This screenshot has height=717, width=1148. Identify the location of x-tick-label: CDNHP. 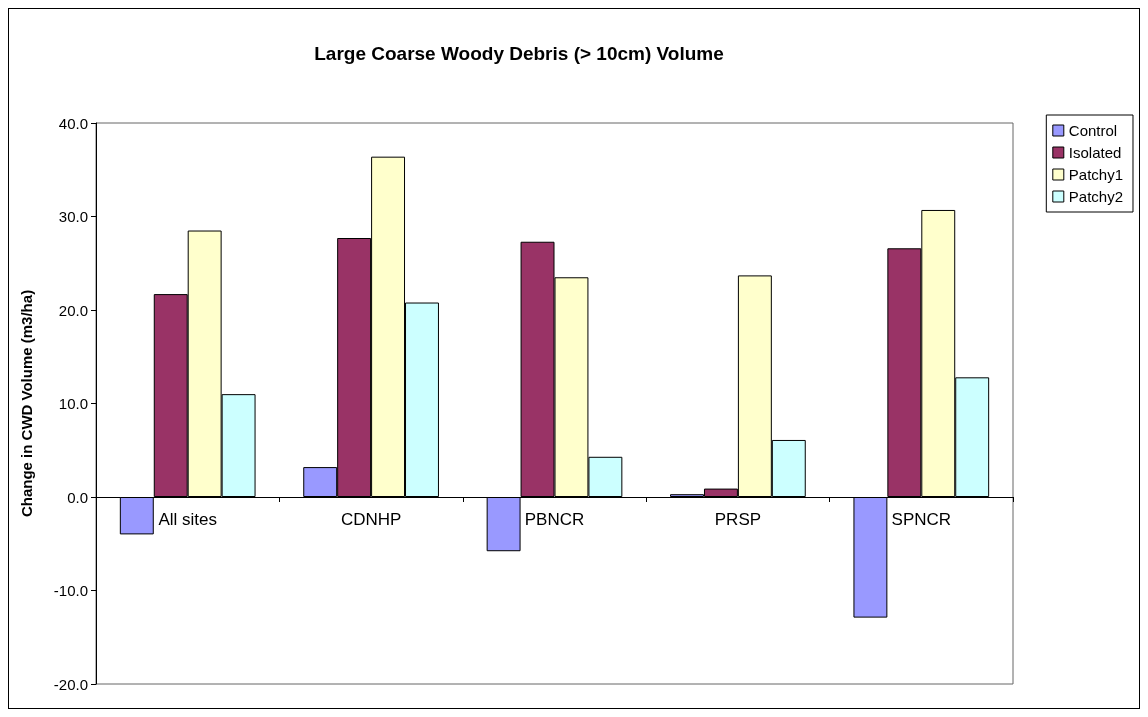
(371, 519).